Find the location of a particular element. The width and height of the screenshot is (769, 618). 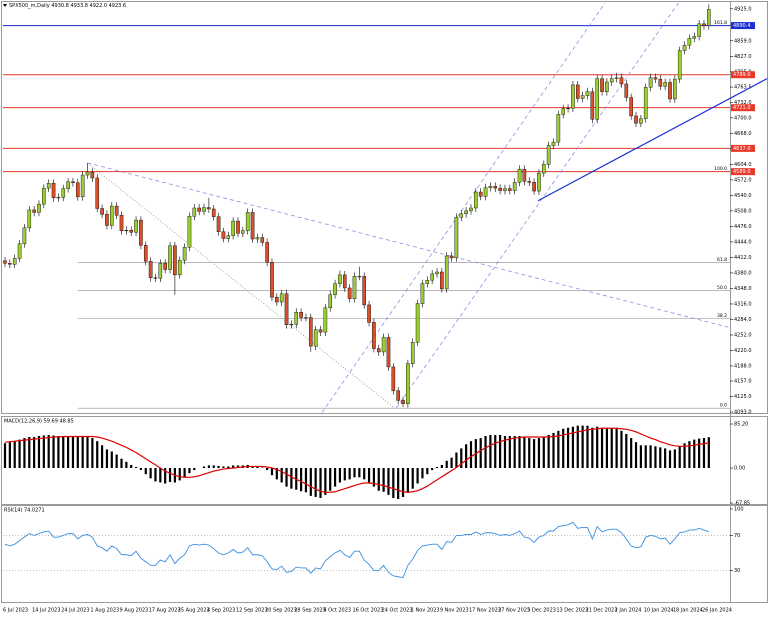

trendline is located at coordinates (652, 140).